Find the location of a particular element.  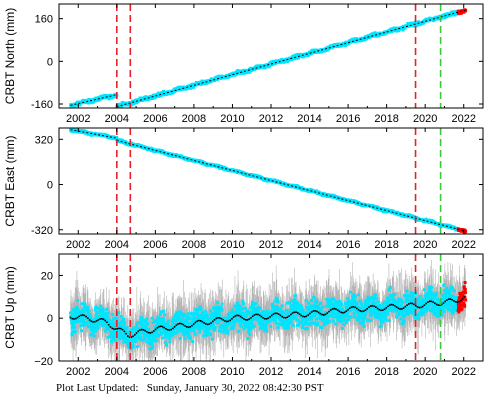

y-tick-label: 320 is located at coordinates (44, 140).